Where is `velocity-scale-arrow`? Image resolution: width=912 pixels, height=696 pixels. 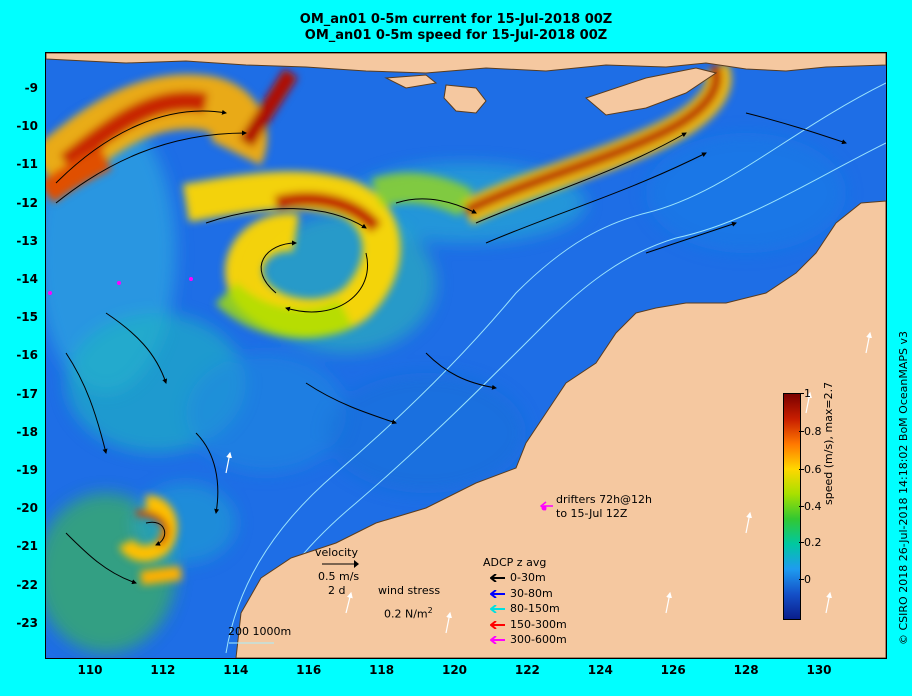
velocity-scale-arrow is located at coordinates (340, 564).